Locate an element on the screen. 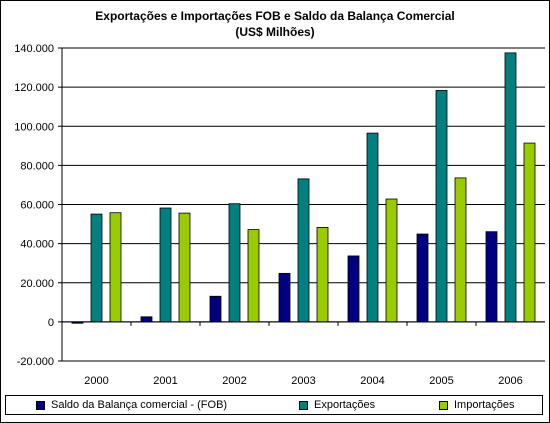 The width and height of the screenshot is (550, 423). legend-label-saldo: Saldo da Balança comercial - (FOB) is located at coordinates (139, 405).